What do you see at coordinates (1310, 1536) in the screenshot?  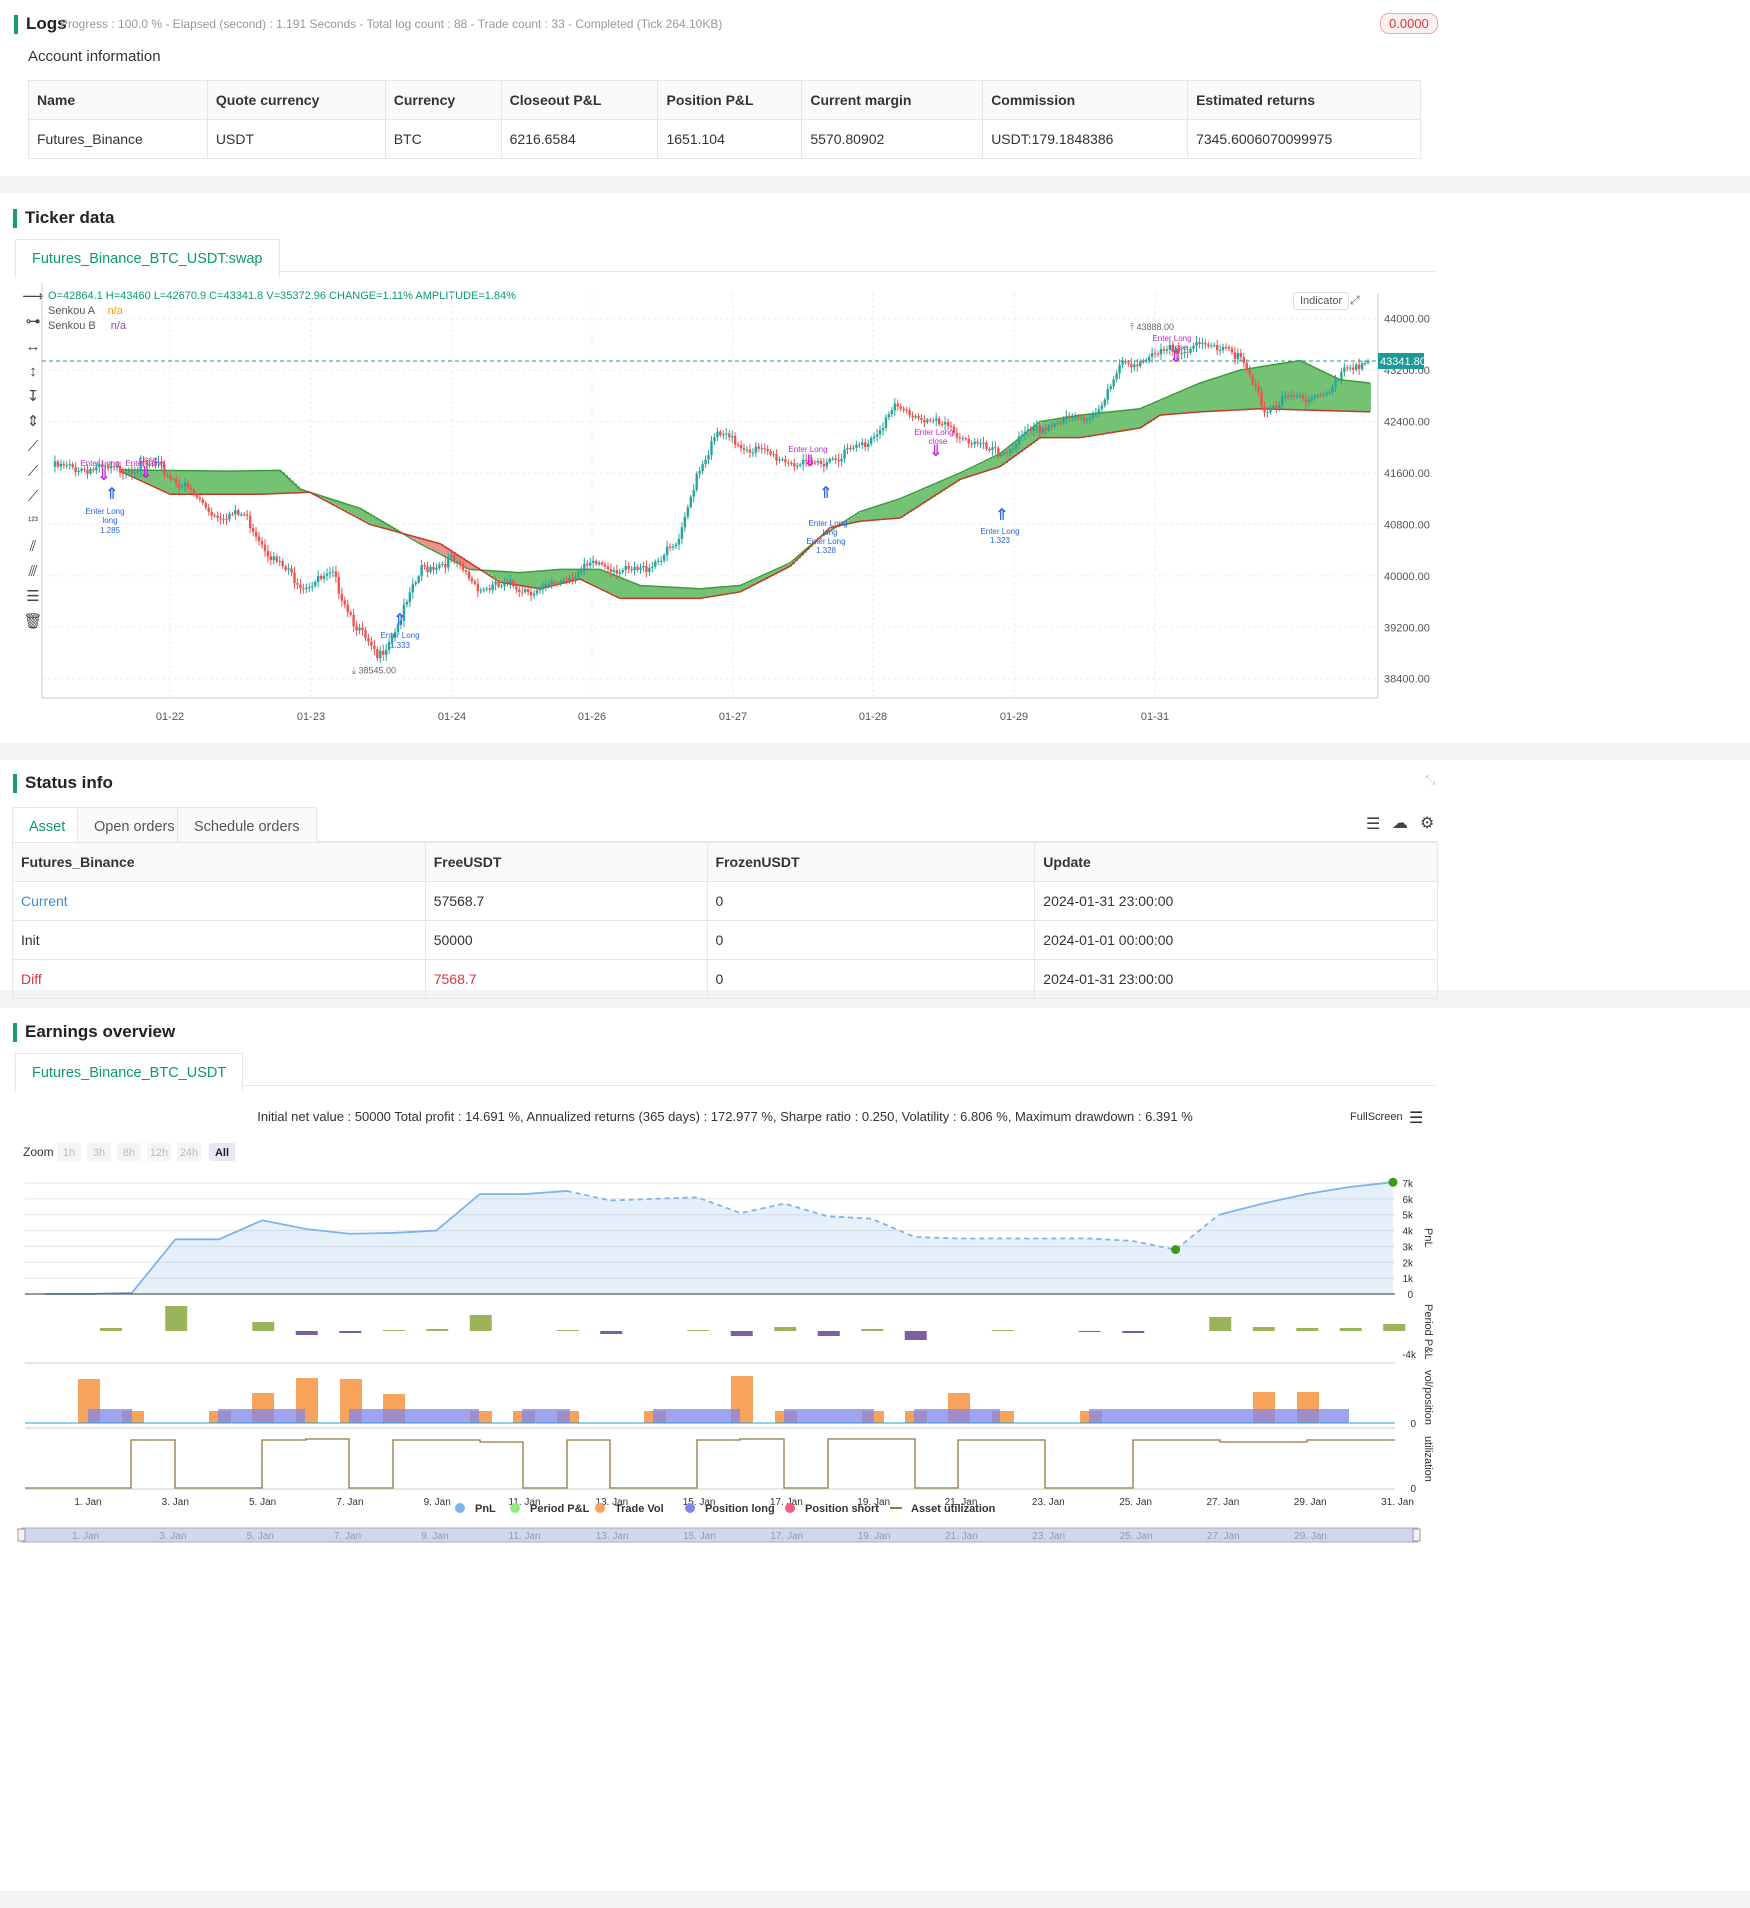 I see `navigator-tick-label: 29. Jan` at bounding box center [1310, 1536].